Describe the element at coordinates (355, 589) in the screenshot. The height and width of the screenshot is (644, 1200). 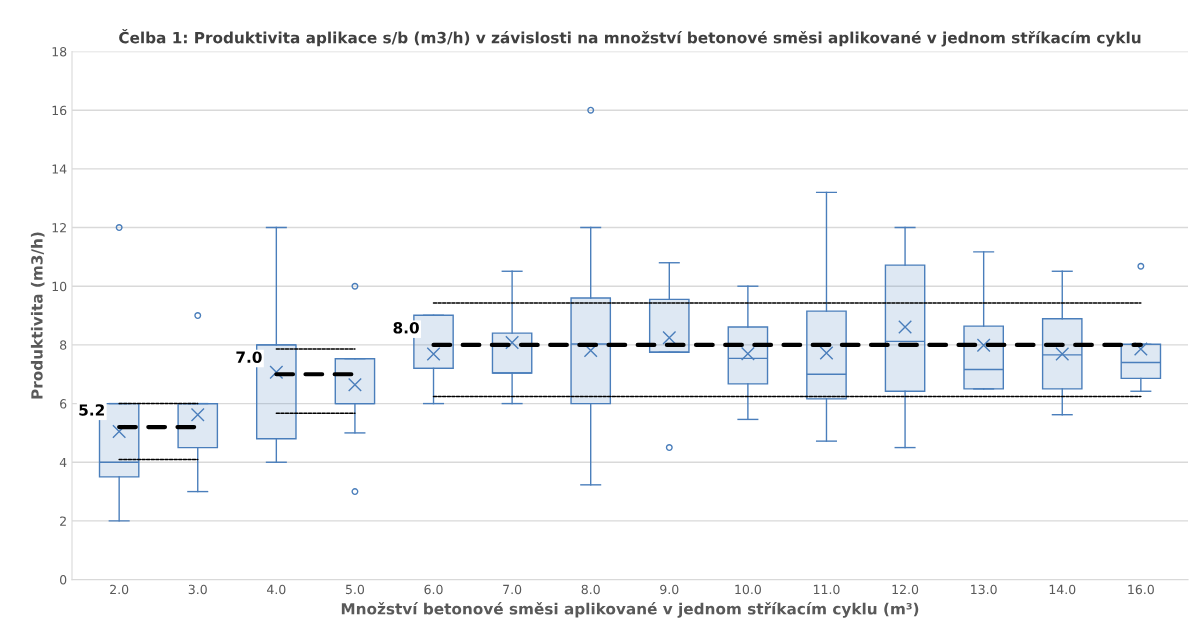
I see `x-tick-label: 5.0` at that location.